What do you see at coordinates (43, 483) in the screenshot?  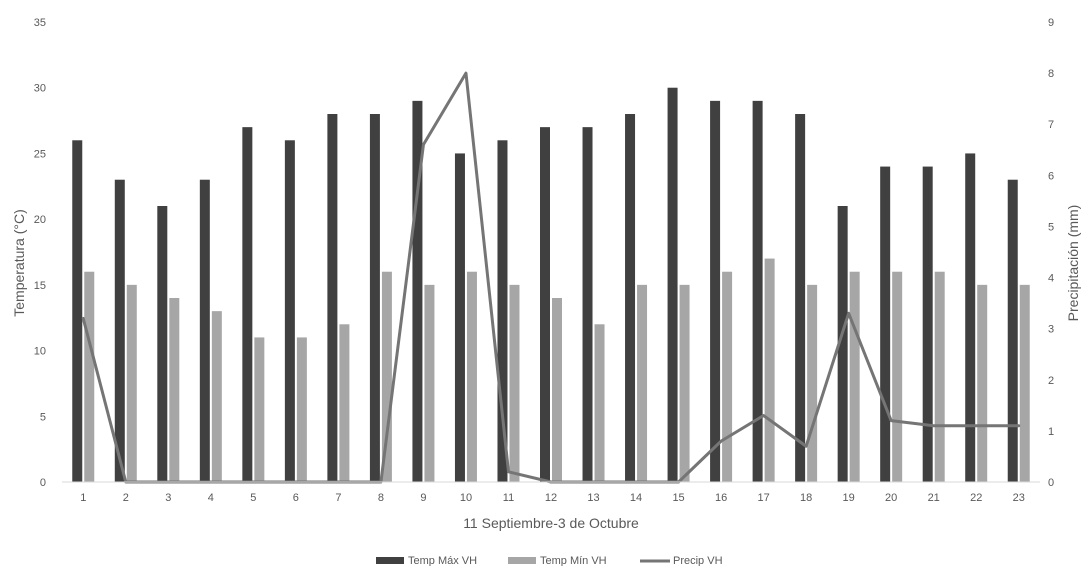 I see `y-tick-label: 0` at bounding box center [43, 483].